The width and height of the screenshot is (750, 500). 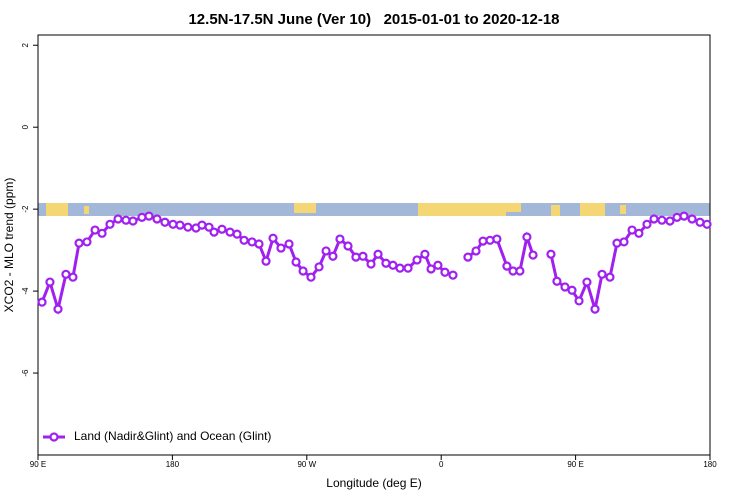 What do you see at coordinates (25, 44) in the screenshot?
I see `y-tick-label: 2` at bounding box center [25, 44].